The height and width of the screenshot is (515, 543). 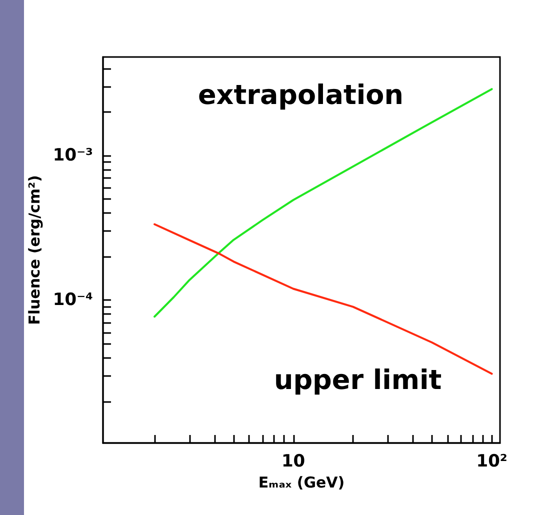 What do you see at coordinates (72, 156) in the screenshot?
I see `y-tick-label: 10⁻³` at bounding box center [72, 156].